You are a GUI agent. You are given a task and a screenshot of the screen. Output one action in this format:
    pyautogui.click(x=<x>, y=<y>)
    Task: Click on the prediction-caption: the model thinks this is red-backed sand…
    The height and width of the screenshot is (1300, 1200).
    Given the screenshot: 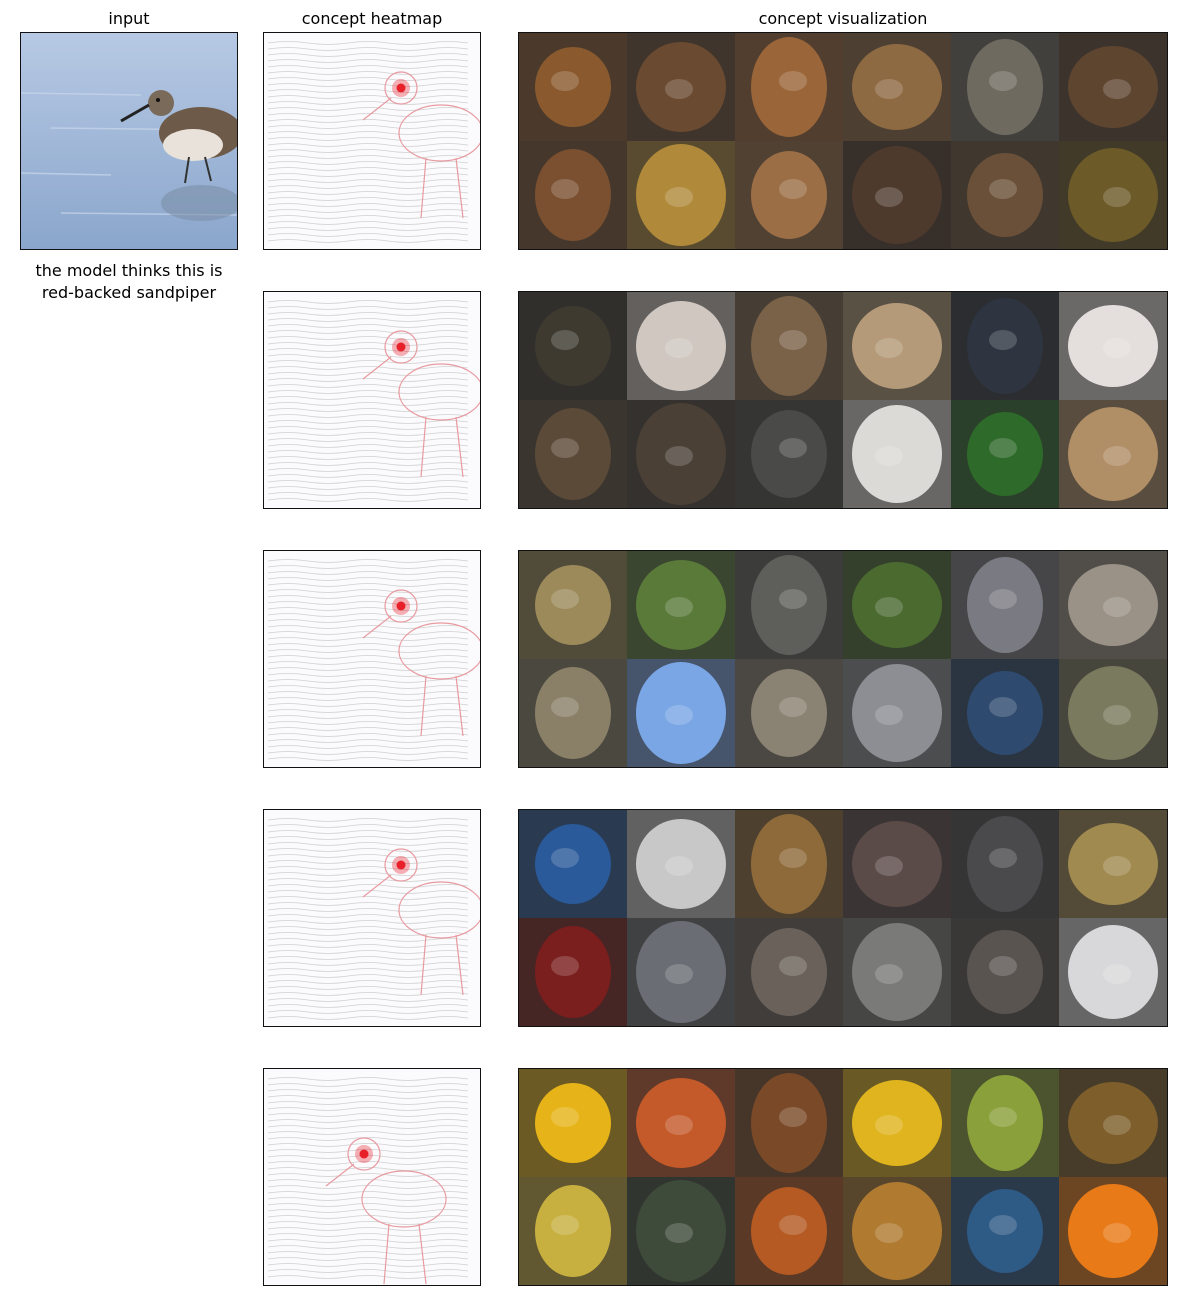 What is the action you would take?
    pyautogui.click(x=129, y=282)
    